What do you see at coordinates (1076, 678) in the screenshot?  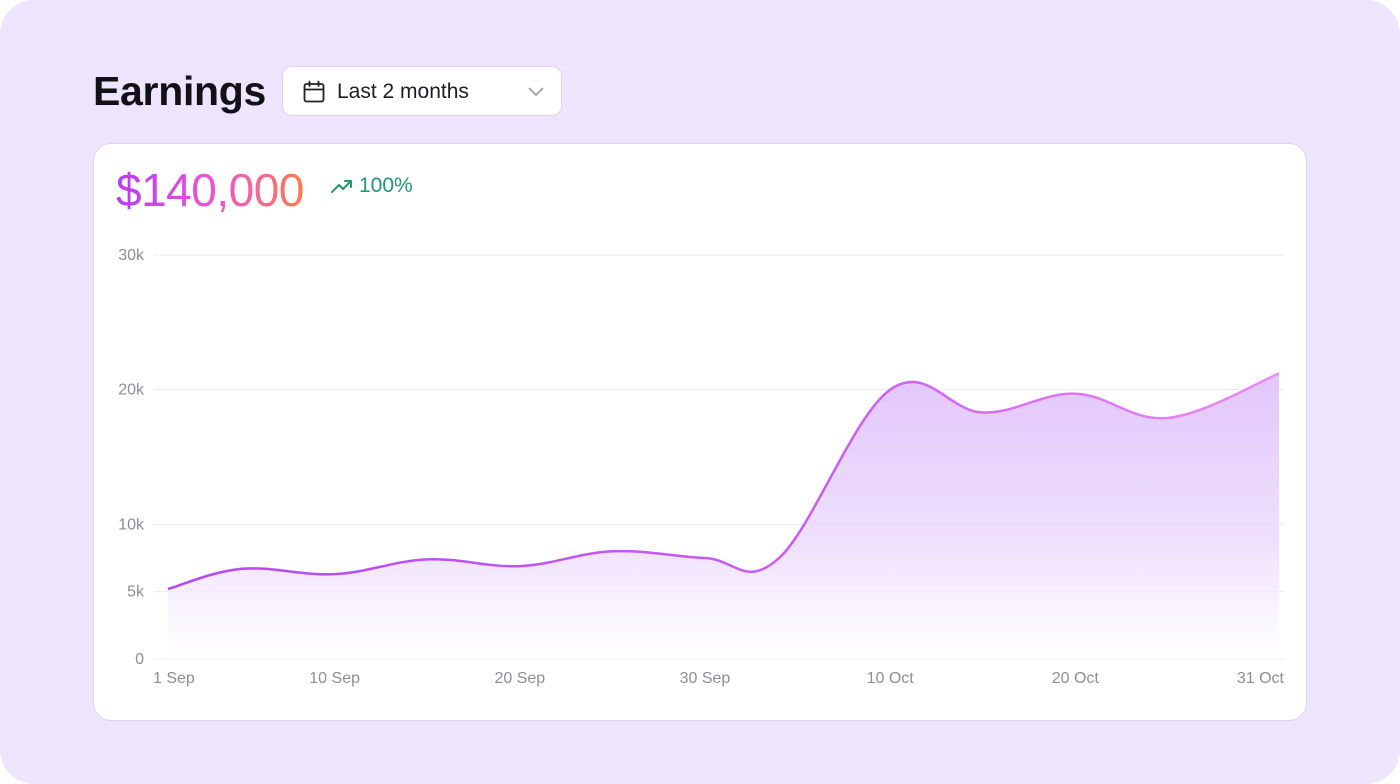 I see `x-tick-label: 20 Oct` at bounding box center [1076, 678].